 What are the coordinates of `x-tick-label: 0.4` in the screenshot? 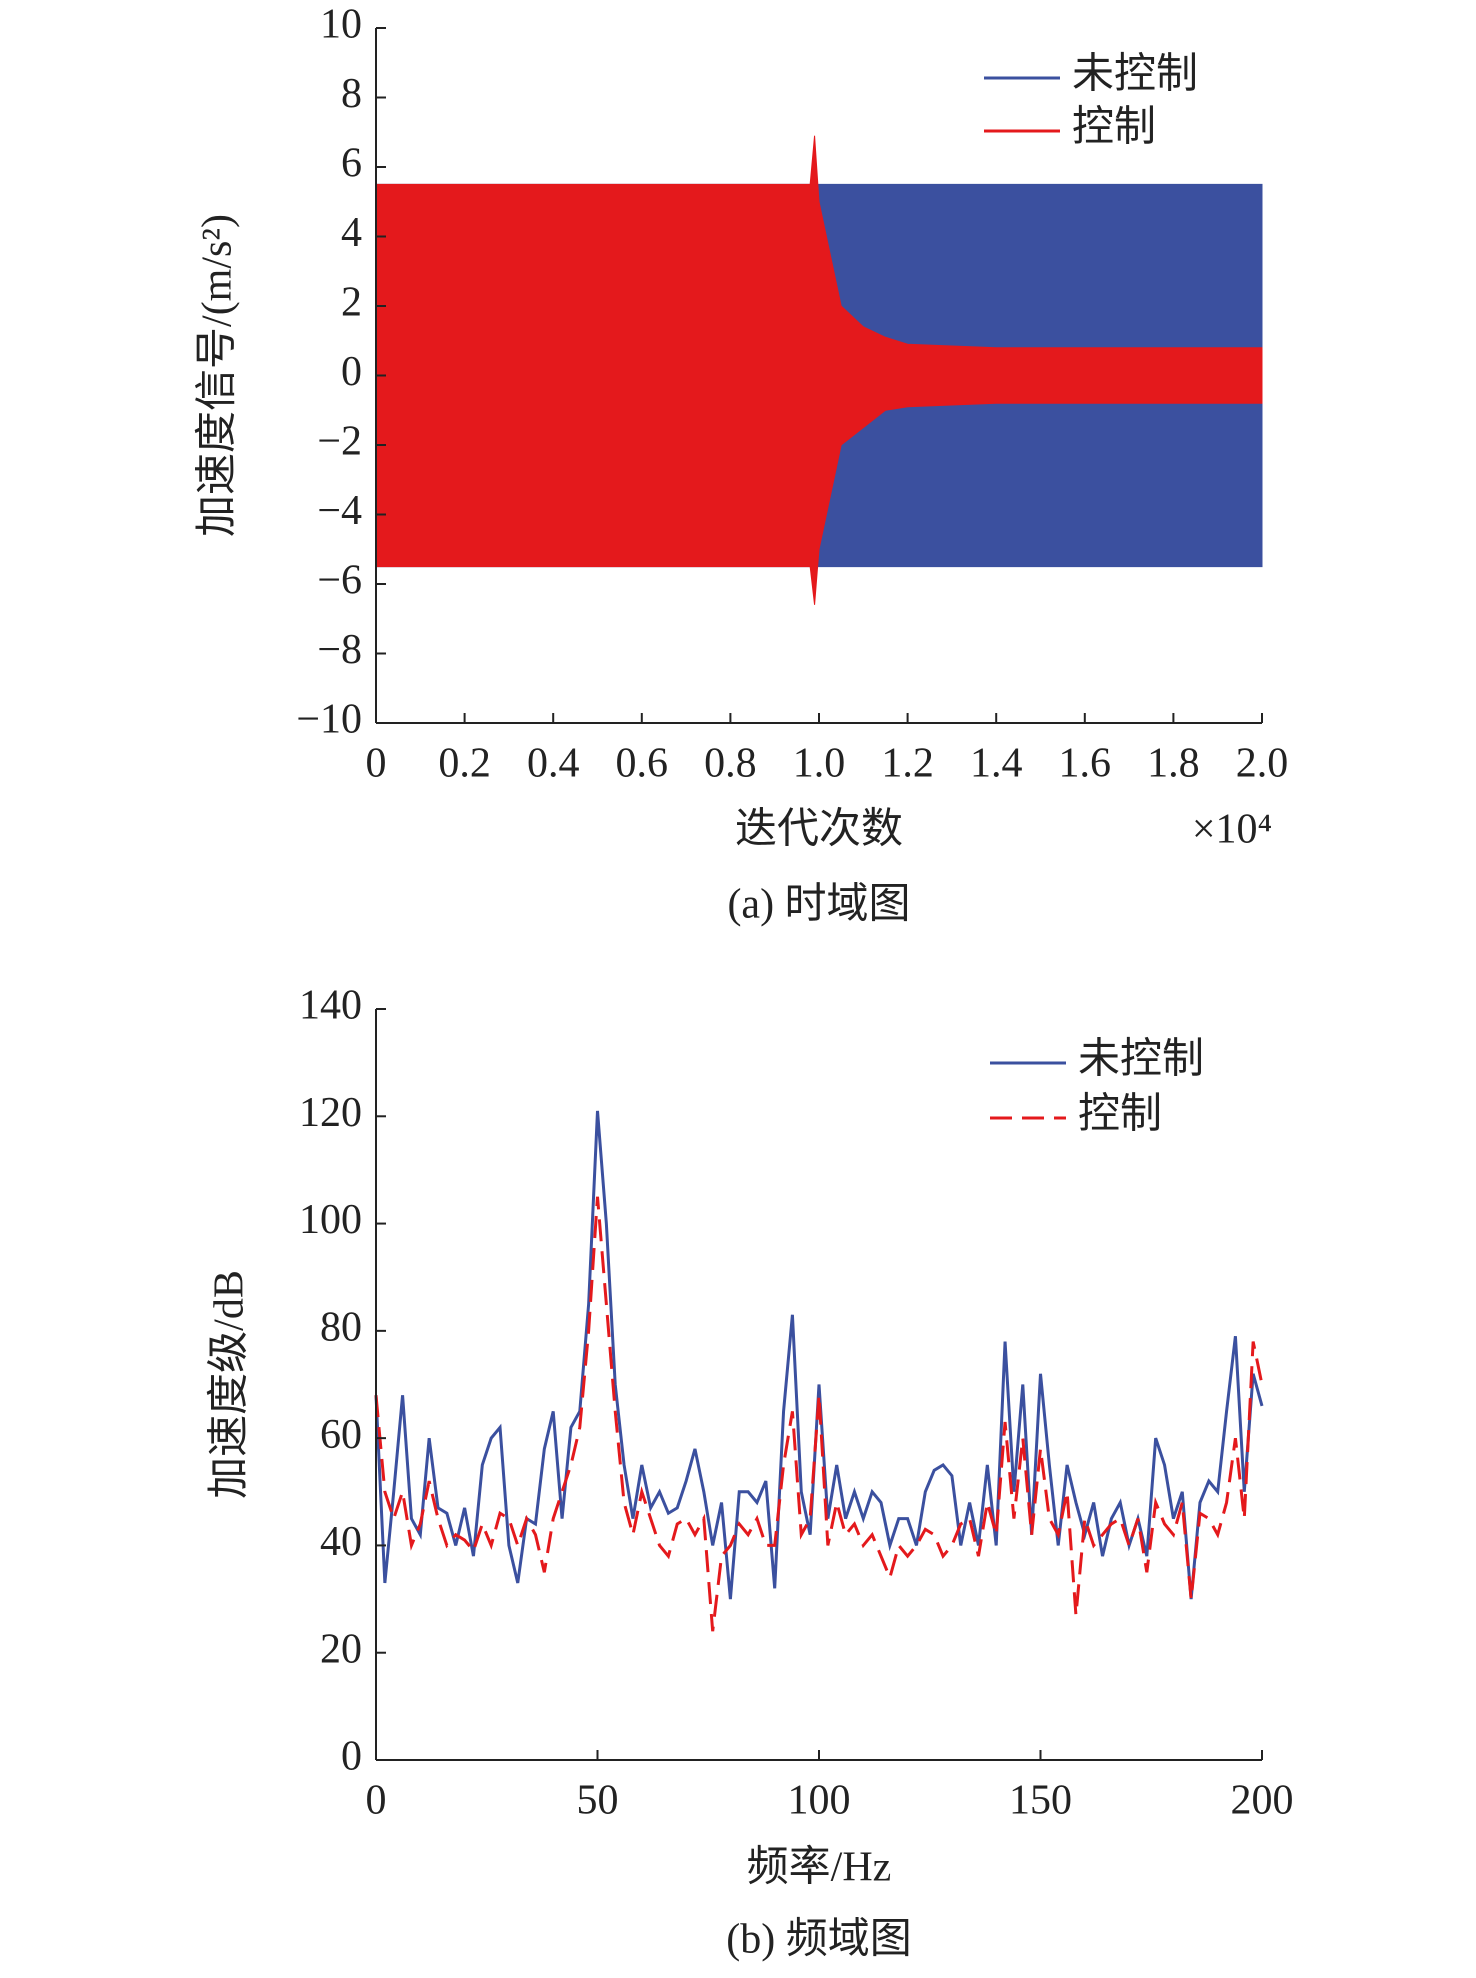 It's located at (553, 764).